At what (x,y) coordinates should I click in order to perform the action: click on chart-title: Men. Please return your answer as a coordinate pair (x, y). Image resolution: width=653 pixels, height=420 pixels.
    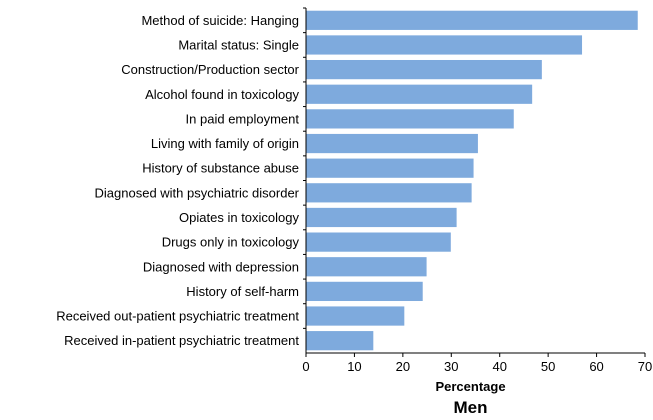
    Looking at the image, I should click on (471, 407).